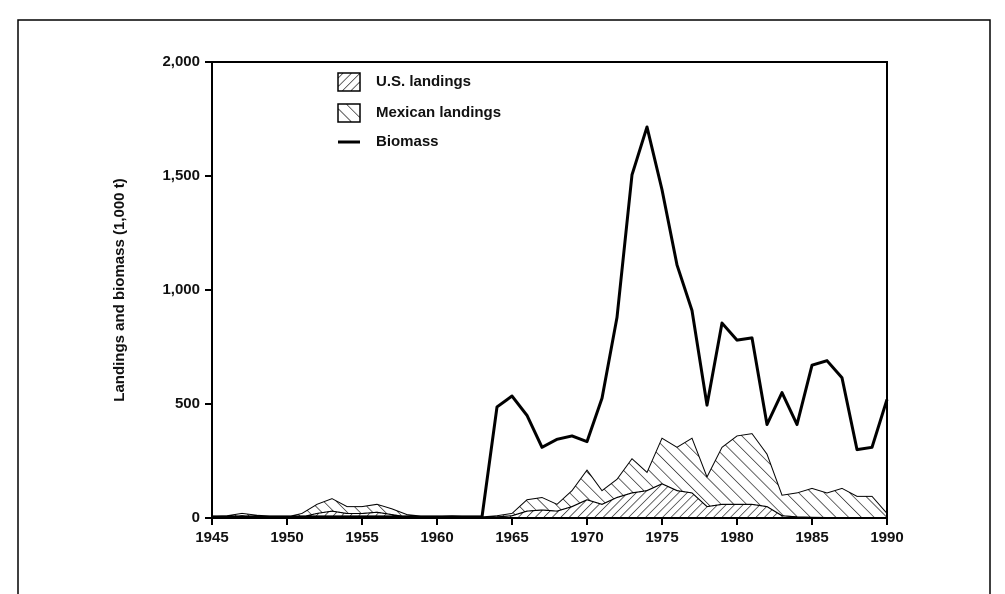 The height and width of the screenshot is (594, 1005). I want to click on y-axis-title: Landings and biomass (1,000 t), so click(119, 289).